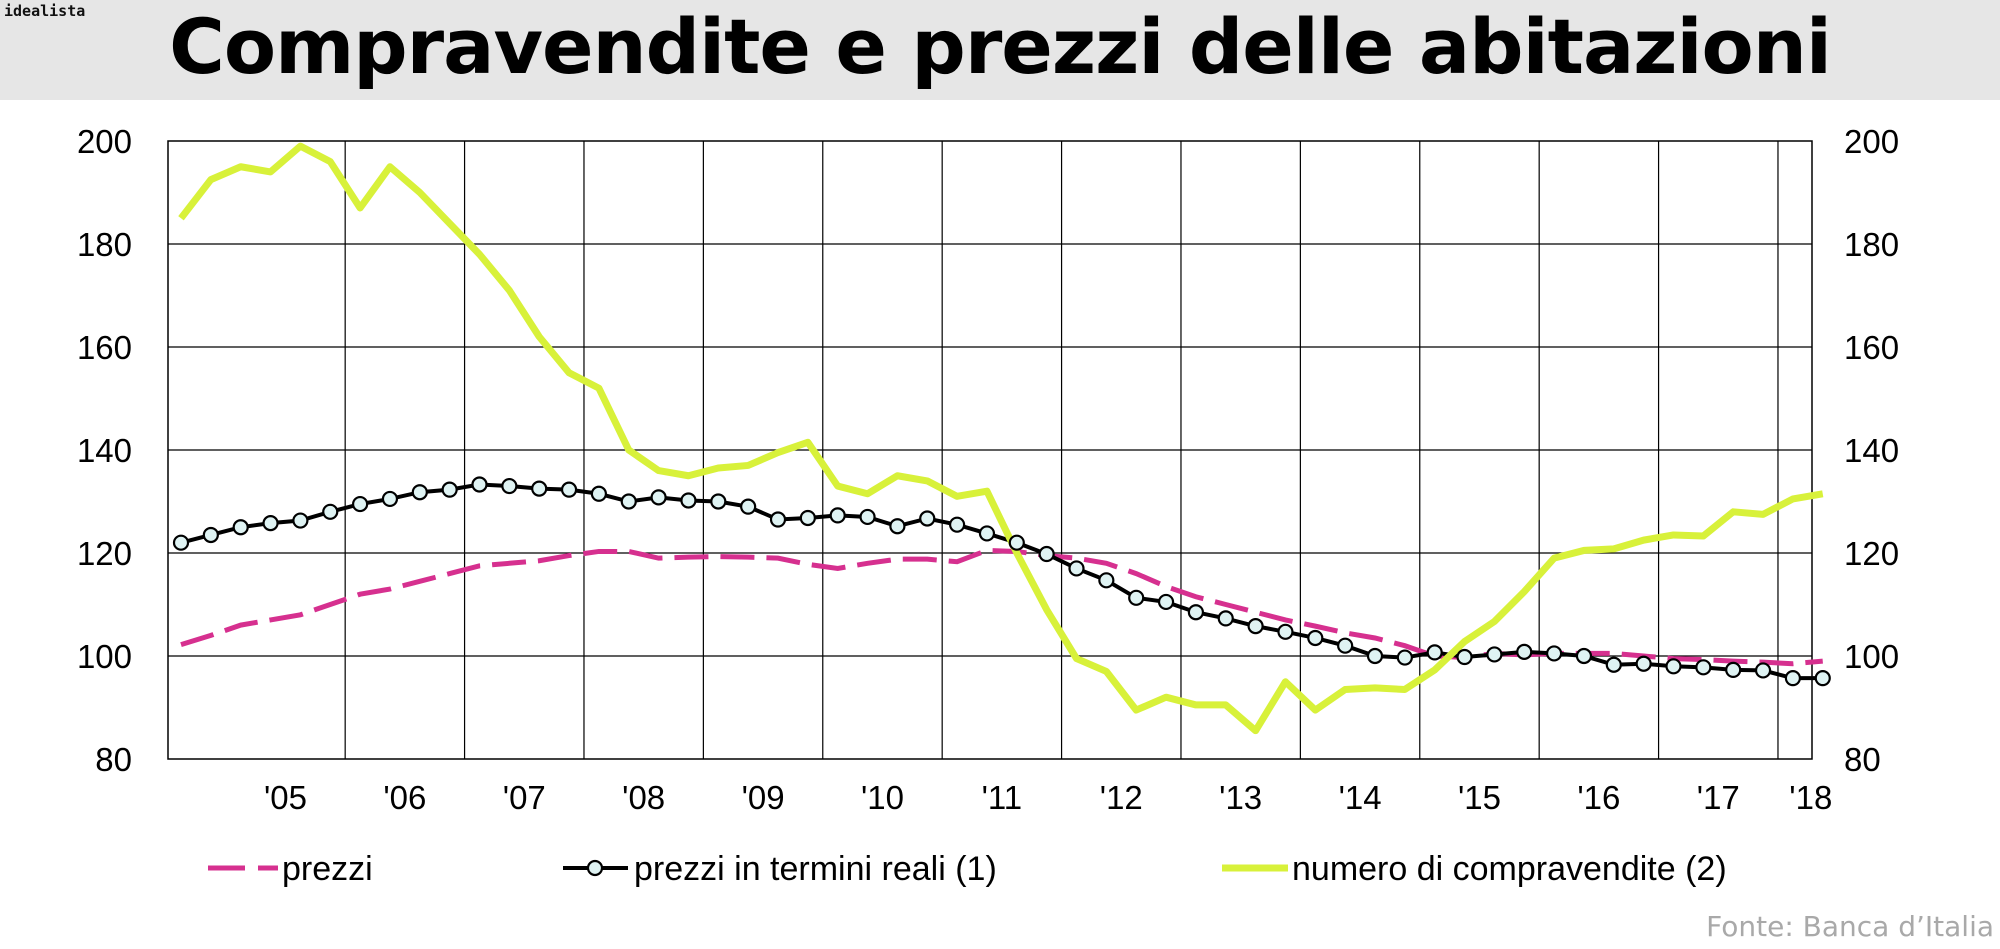  Describe the element at coordinates (1810, 797) in the screenshot. I see `x-tick-label: '18` at that location.